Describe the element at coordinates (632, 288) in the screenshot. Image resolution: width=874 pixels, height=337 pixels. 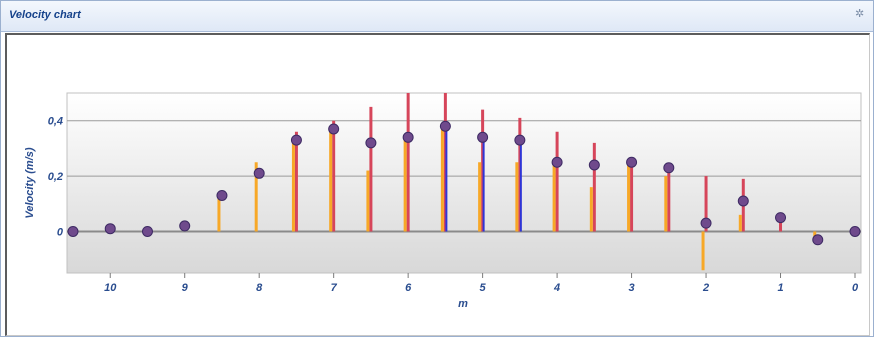
I see `x-tick-label: 3` at that location.